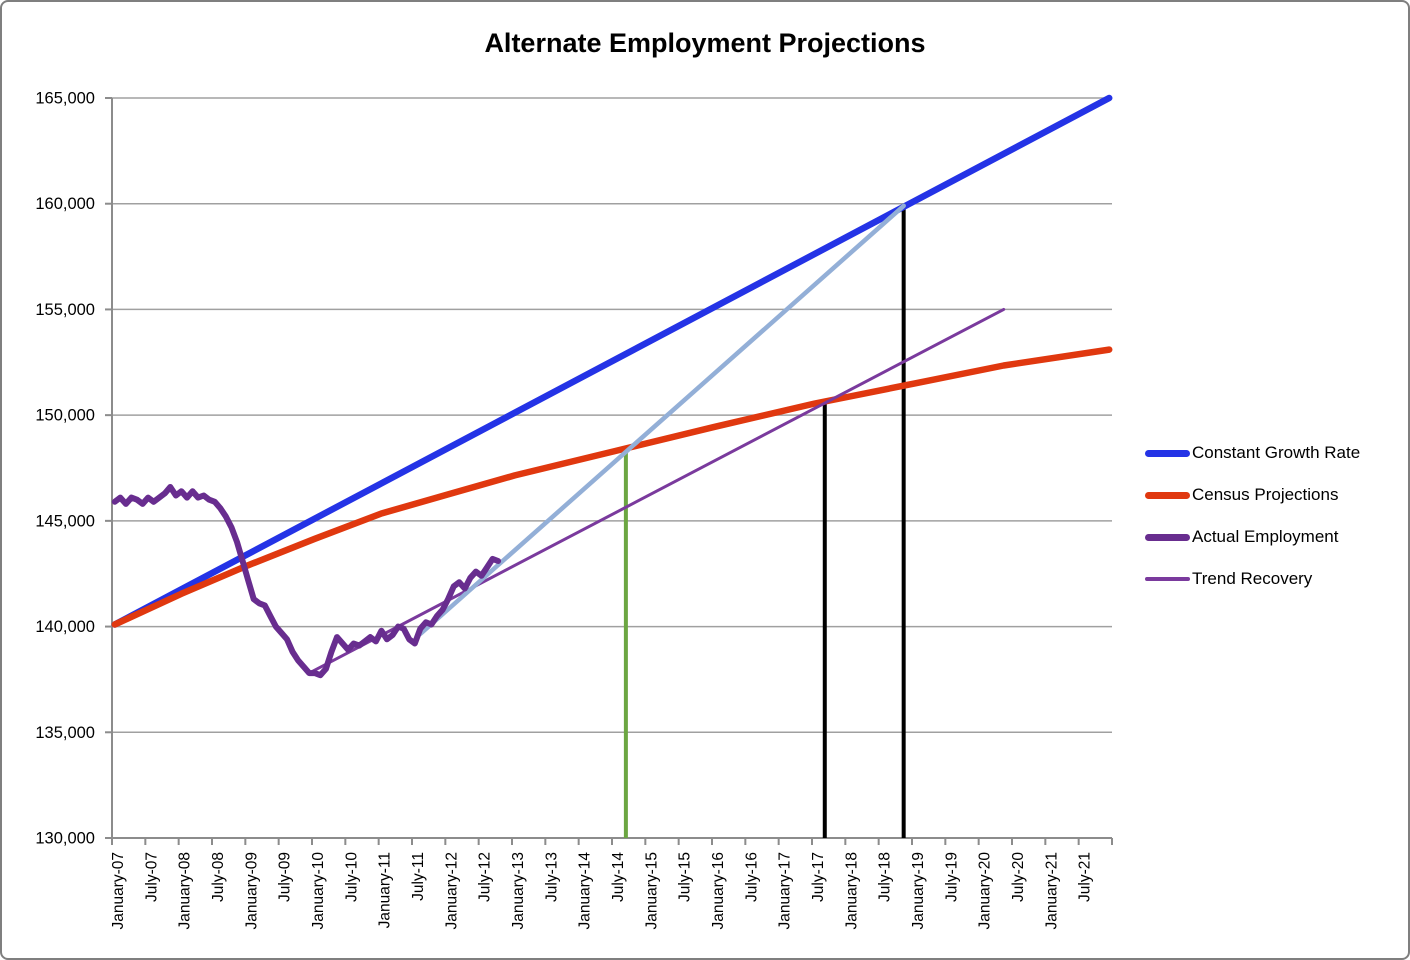 Image resolution: width=1410 pixels, height=960 pixels. I want to click on legend-item-census-projections: Census Projections, so click(1272, 495).